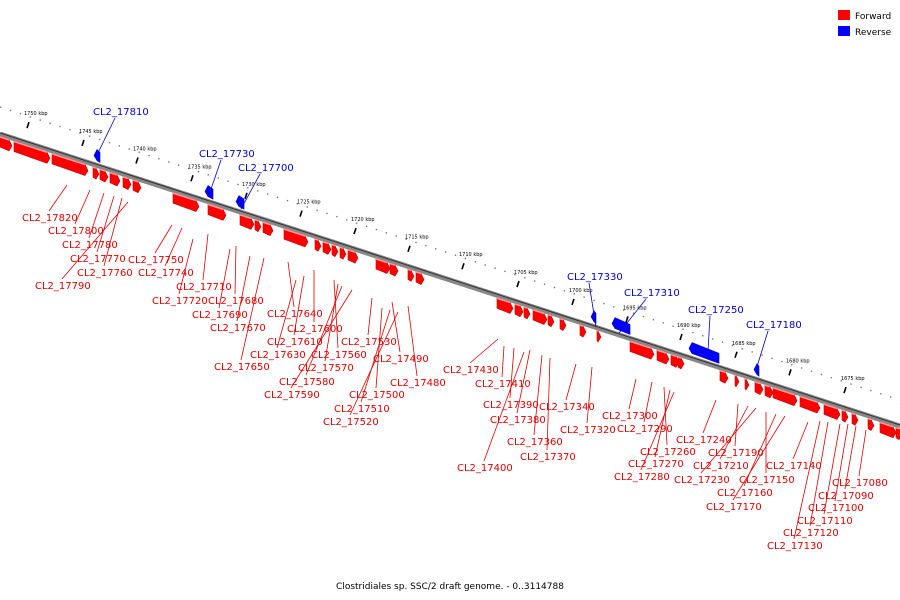 This screenshot has width=900, height=600. I want to click on scale-tick-label: 1710 kbp, so click(471, 255).